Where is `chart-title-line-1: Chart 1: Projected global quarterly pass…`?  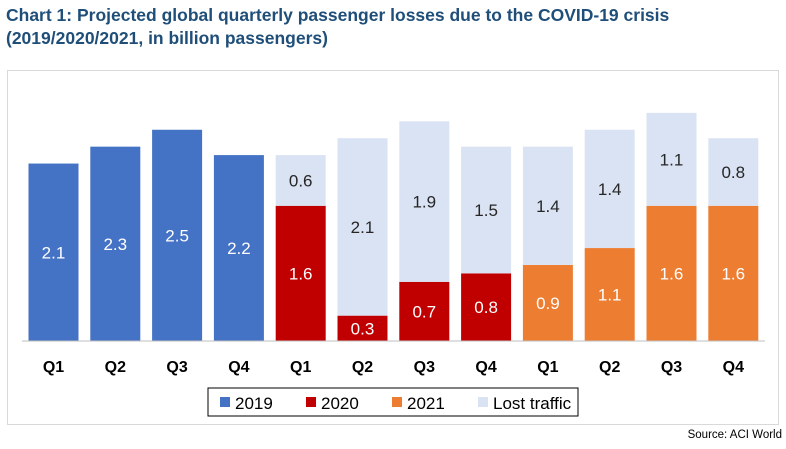
chart-title-line-1: Chart 1: Projected global quarterly pass… is located at coordinates (338, 15).